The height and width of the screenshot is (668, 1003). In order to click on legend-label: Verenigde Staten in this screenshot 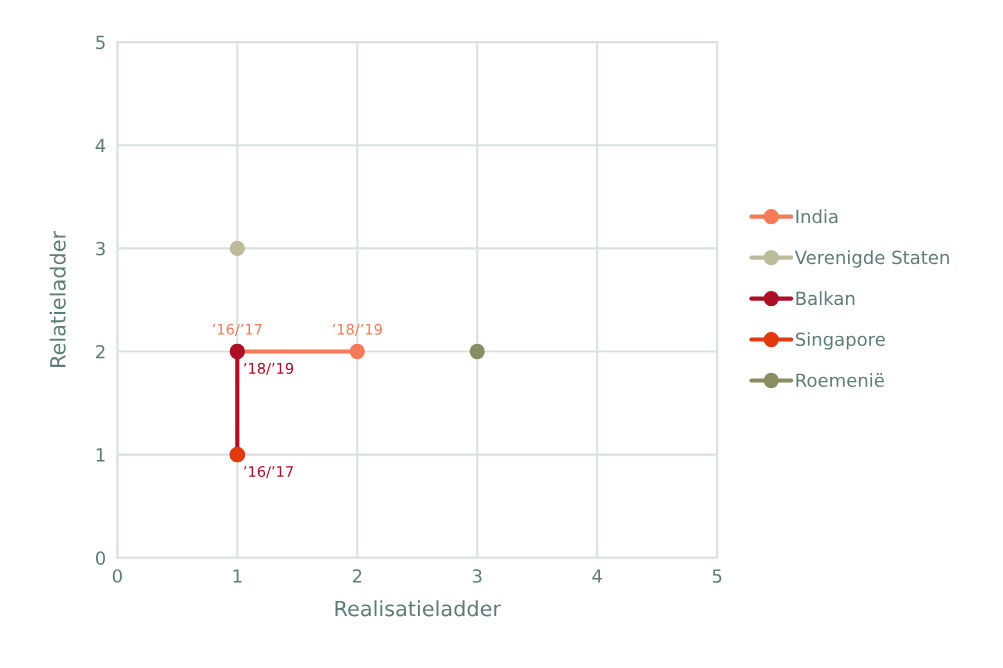, I will do `click(871, 259)`.